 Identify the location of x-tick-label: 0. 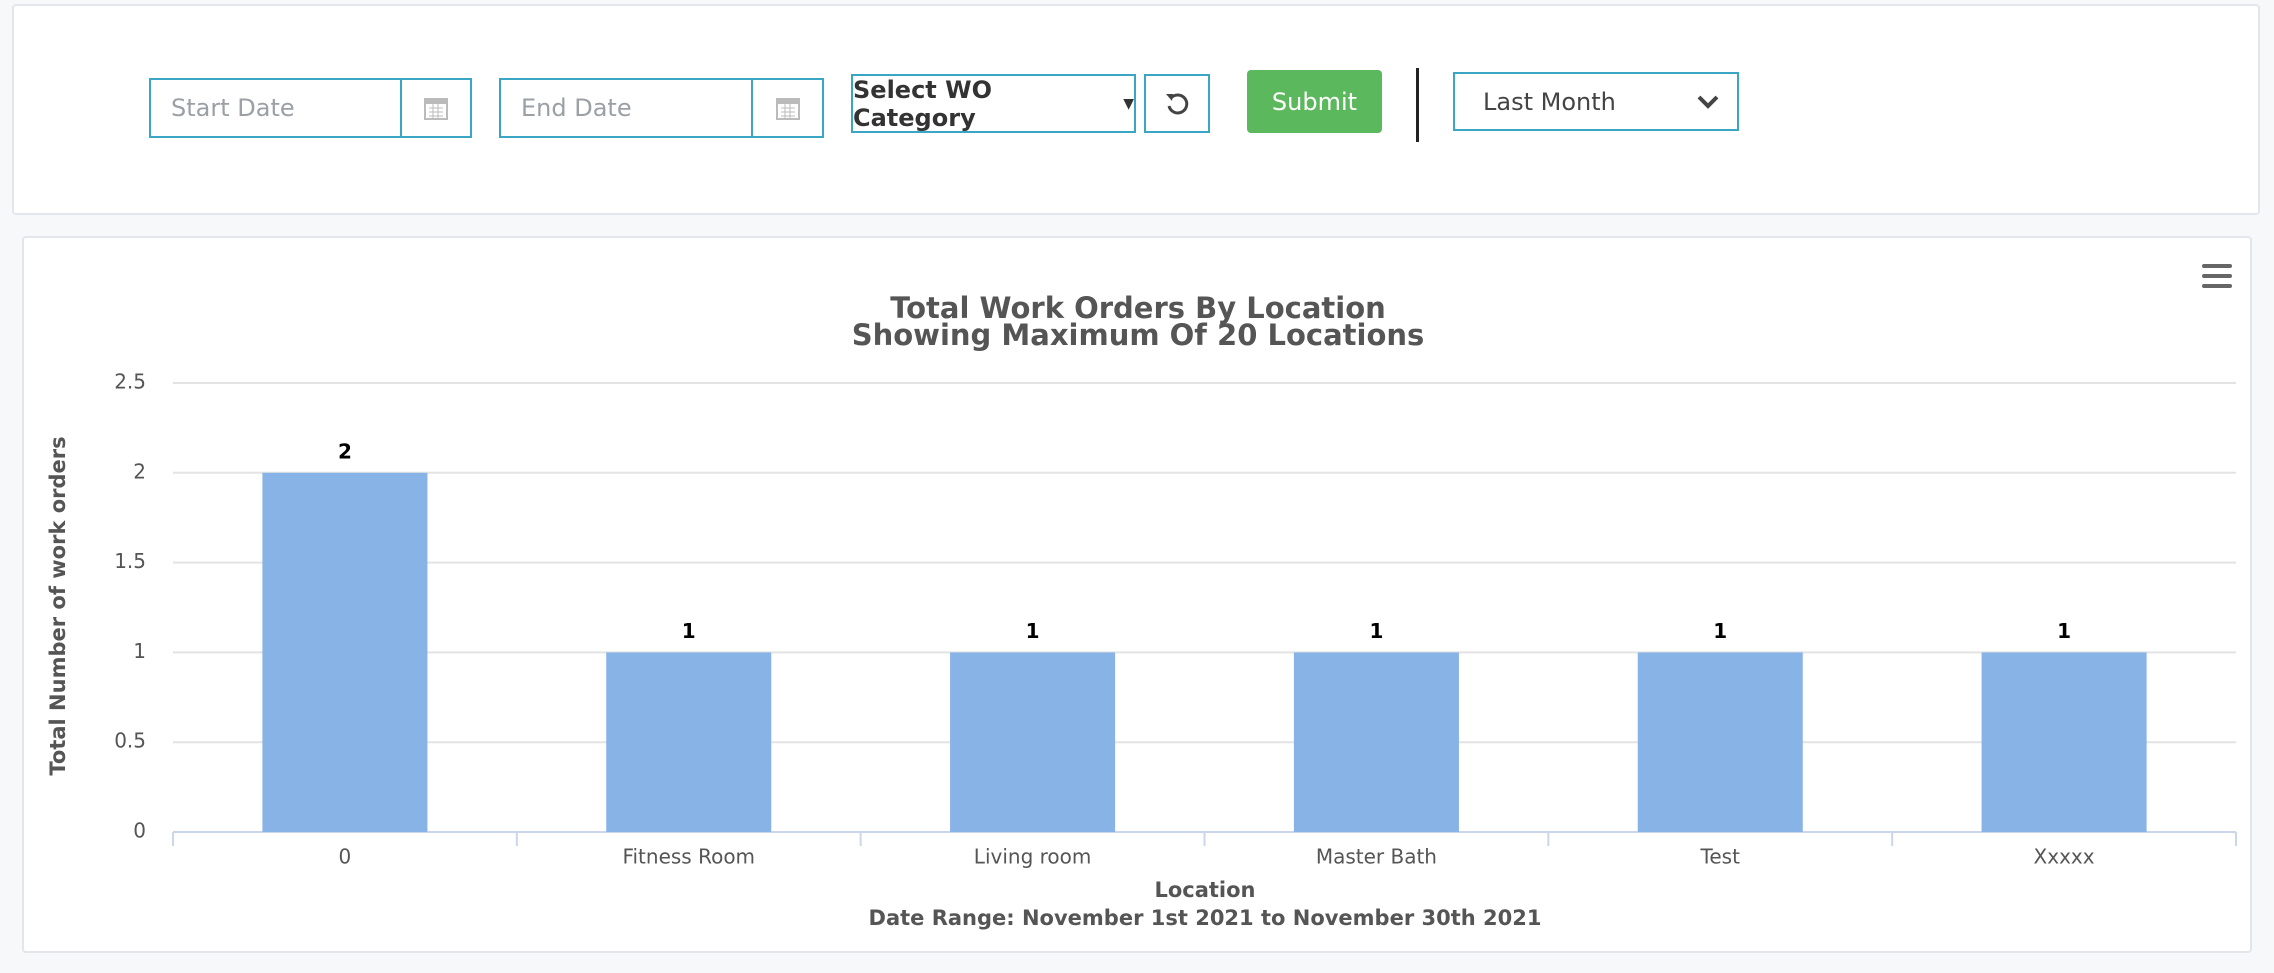
(345, 857).